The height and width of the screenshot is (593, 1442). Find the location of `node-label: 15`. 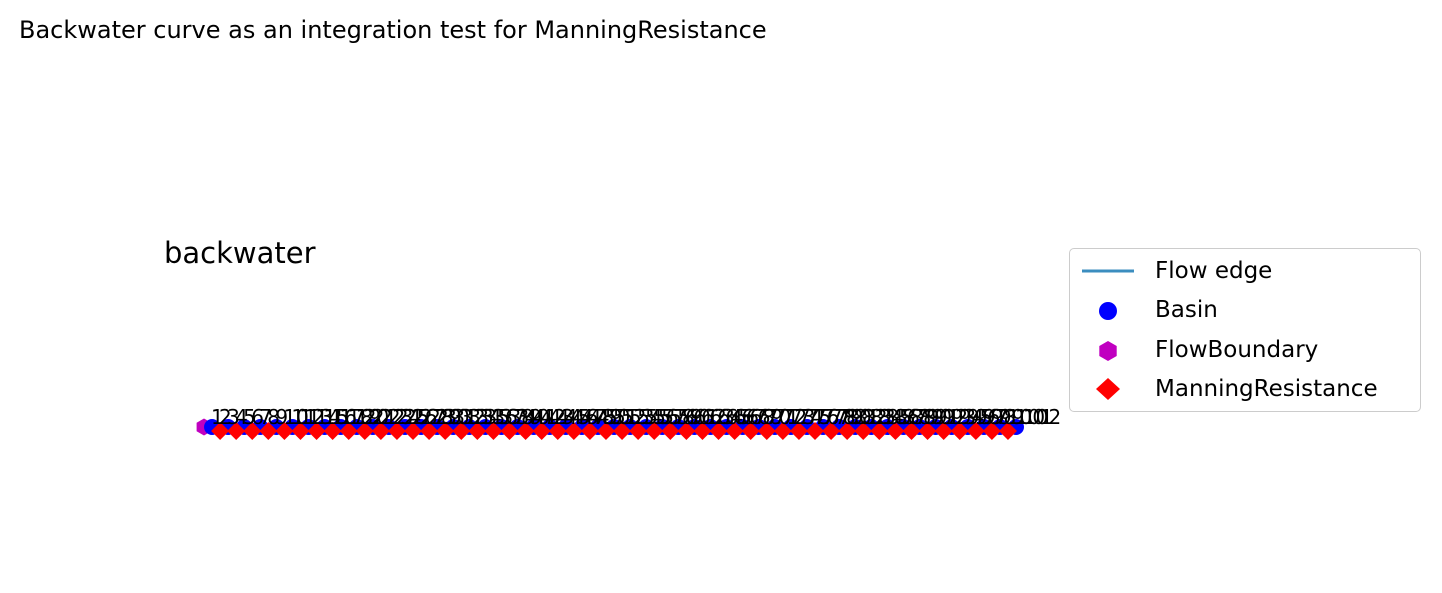

node-label: 15 is located at coordinates (336, 417).